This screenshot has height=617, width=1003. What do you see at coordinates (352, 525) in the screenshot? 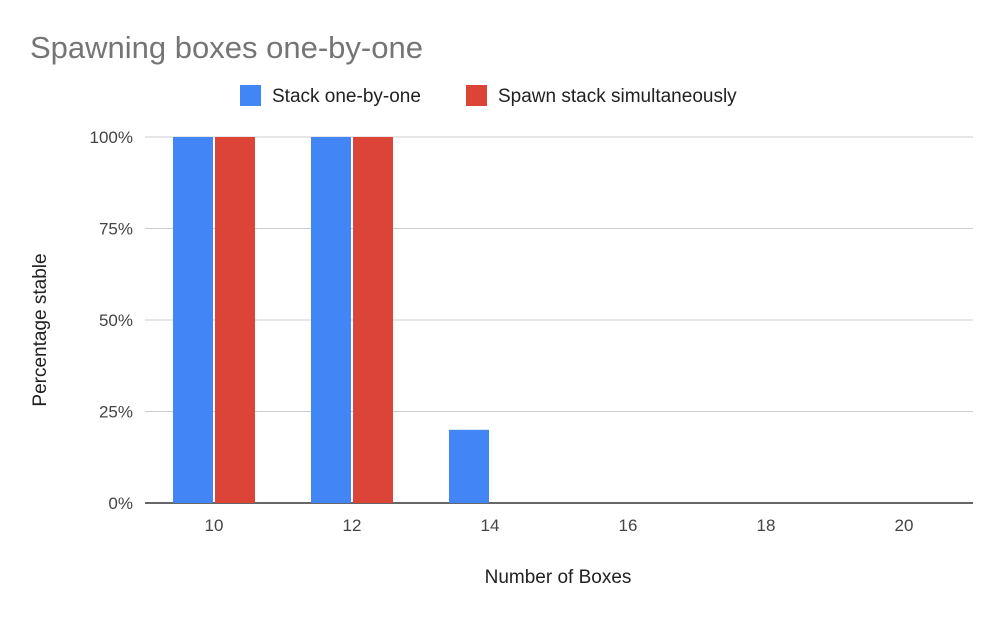
I see `x-tick-label: 12` at bounding box center [352, 525].